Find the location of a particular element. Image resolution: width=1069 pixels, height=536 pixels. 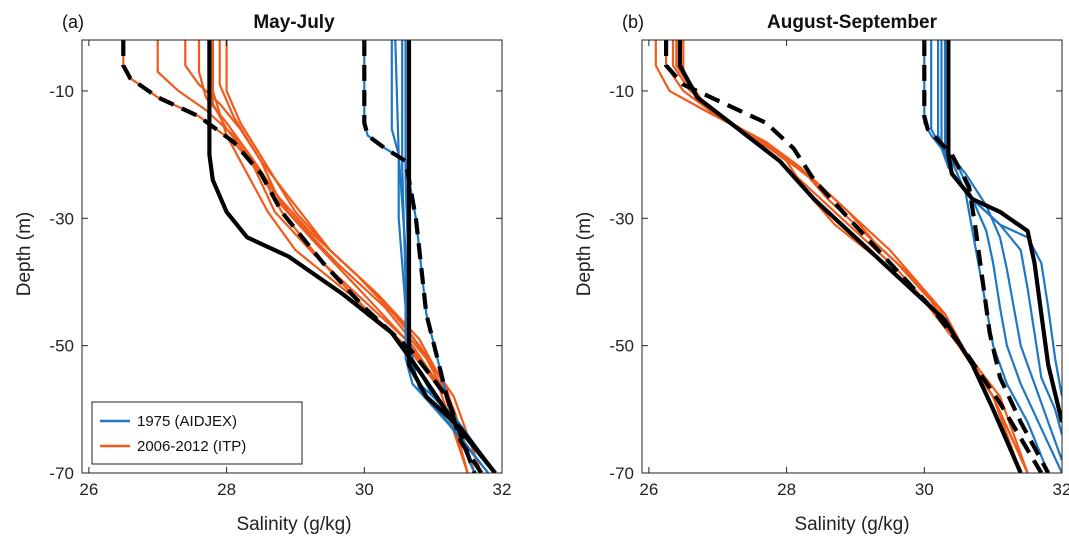

legend-box is located at coordinates (197, 433).